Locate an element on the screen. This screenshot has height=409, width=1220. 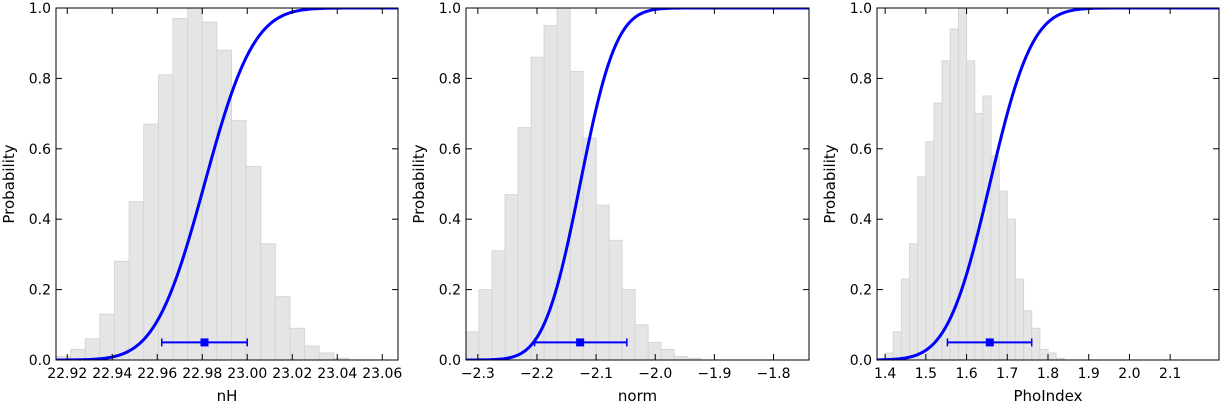
x-tick-label: −2.0 is located at coordinates (655, 374).